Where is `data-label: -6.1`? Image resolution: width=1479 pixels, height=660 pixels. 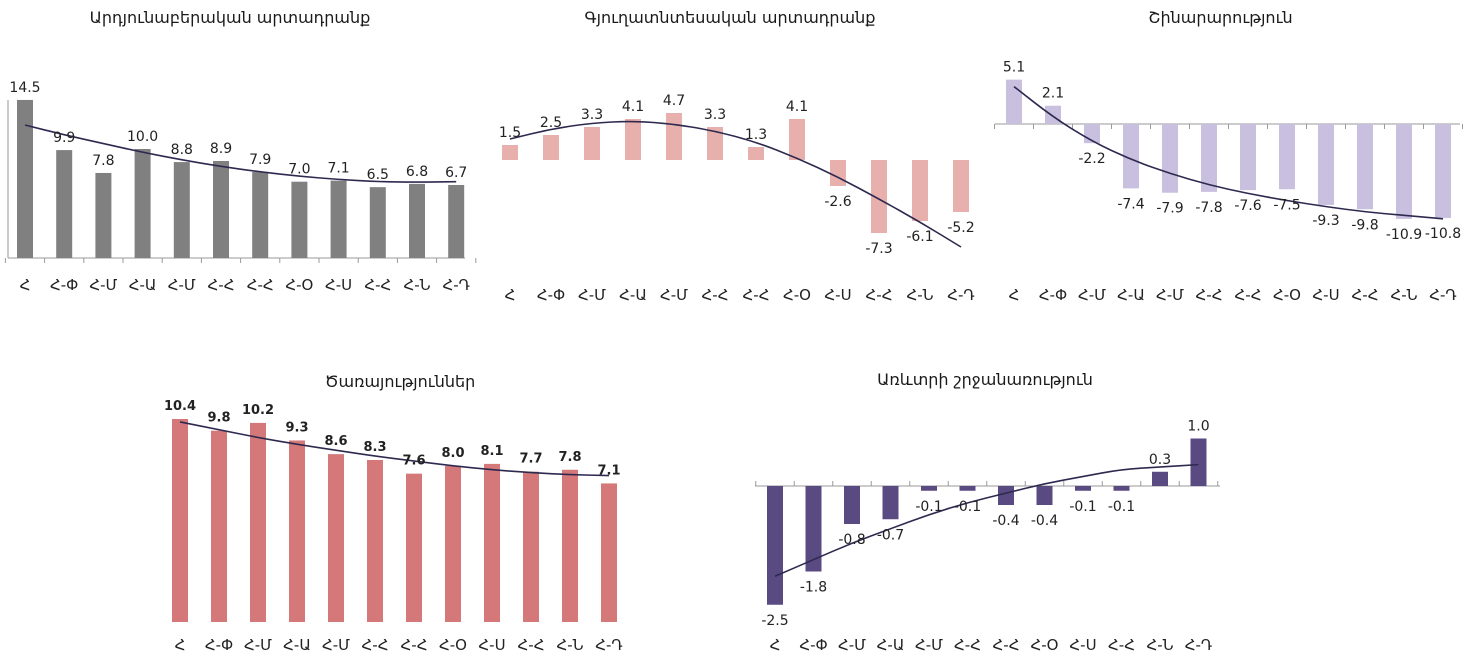
data-label: -6.1 is located at coordinates (919, 237).